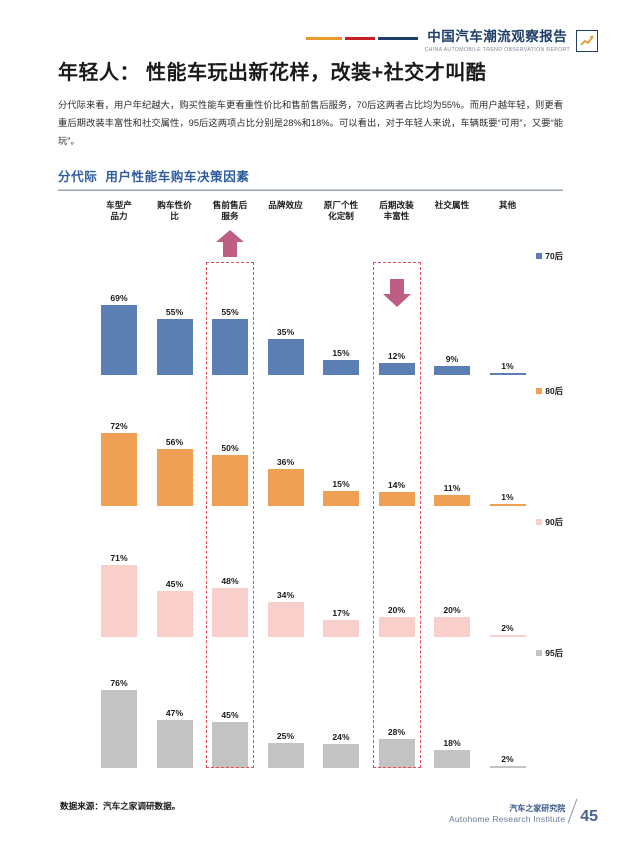  What do you see at coordinates (120, 806) in the screenshot?
I see `data-source-note: 数据来源：汽车之家调研数据。` at bounding box center [120, 806].